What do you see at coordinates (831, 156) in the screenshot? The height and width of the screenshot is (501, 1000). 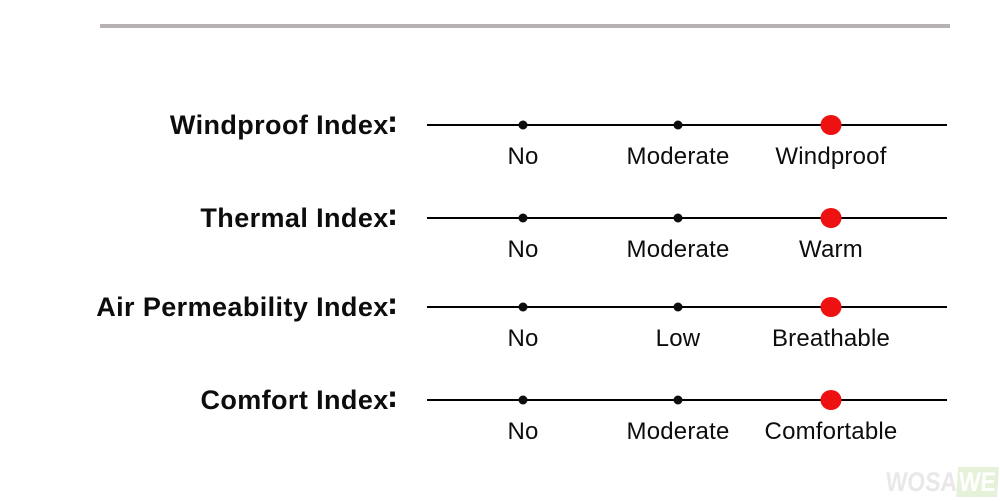 I see `tick-label-selected: Windproof` at bounding box center [831, 156].